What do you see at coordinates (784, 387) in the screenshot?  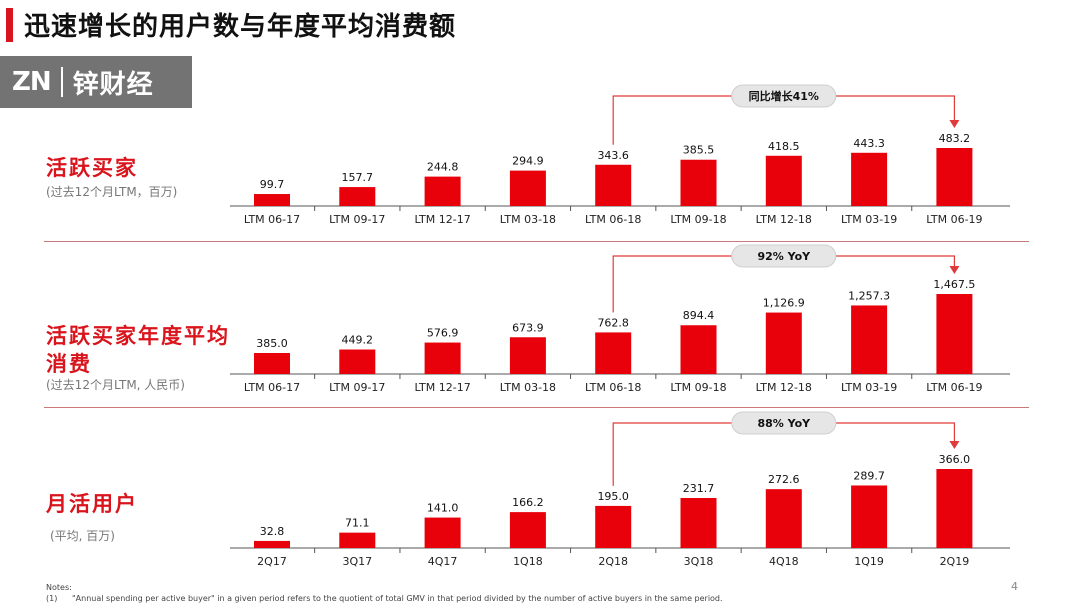 I see `chart-2-tick-label-7: LTM 12-18` at bounding box center [784, 387].